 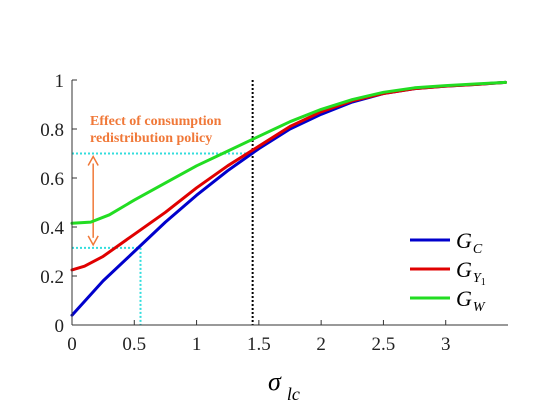 I want to click on y-tick-label-1: 0.2, so click(x=52, y=277).